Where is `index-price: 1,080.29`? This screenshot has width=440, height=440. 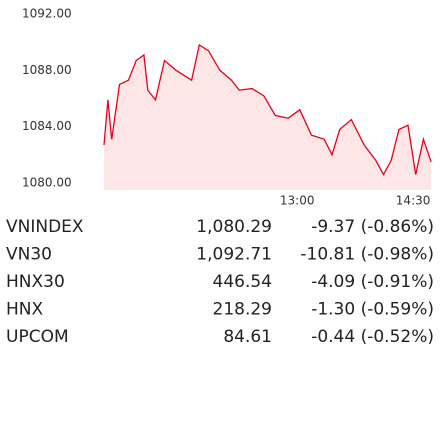 index-price: 1,080.29 is located at coordinates (234, 227).